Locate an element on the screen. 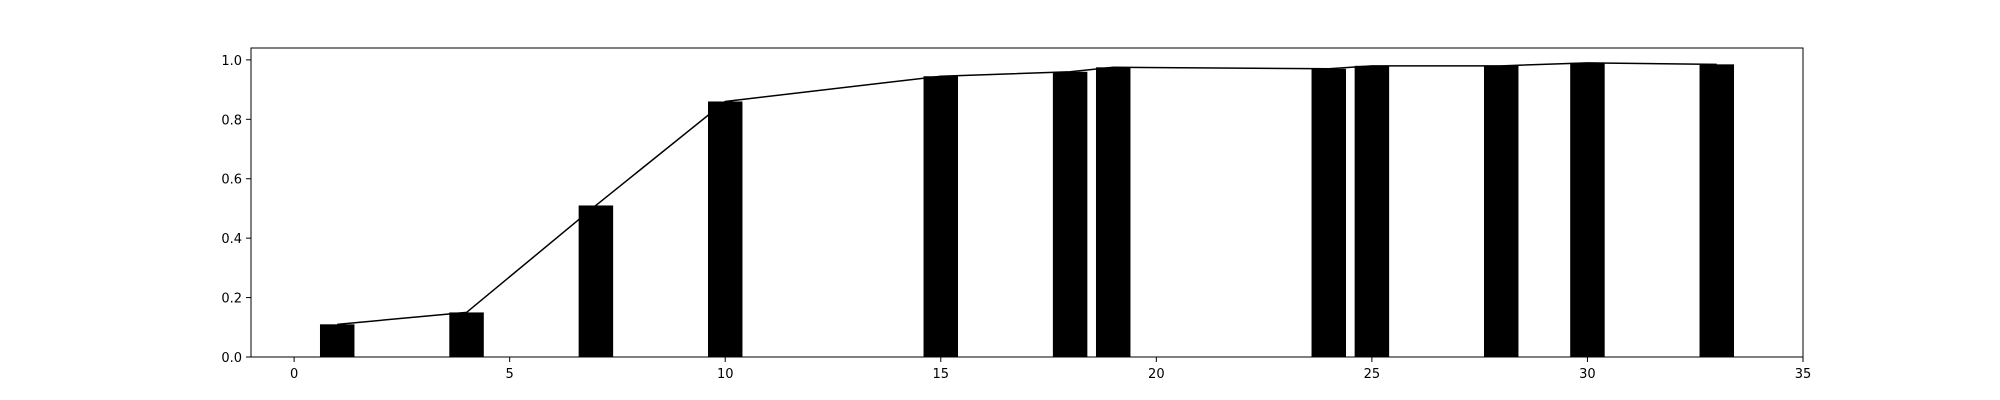  x-tick-label: 10 is located at coordinates (725, 374).